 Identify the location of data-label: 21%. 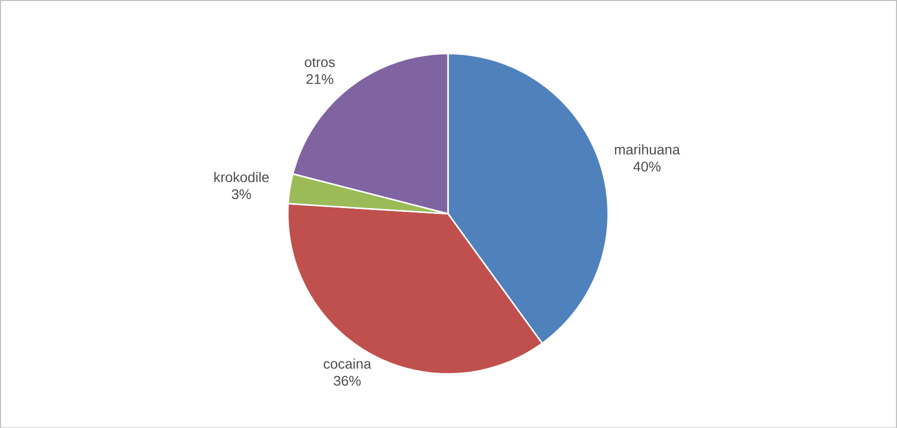
(320, 79).